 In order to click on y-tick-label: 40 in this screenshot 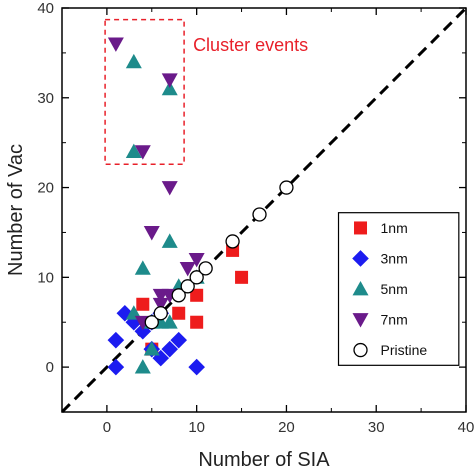, I will do `click(45, 8)`.